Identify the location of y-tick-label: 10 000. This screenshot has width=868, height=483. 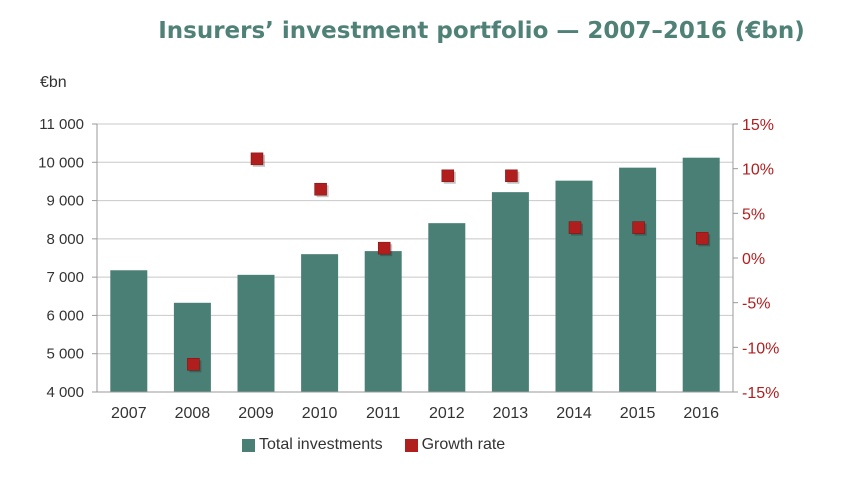
(61, 162).